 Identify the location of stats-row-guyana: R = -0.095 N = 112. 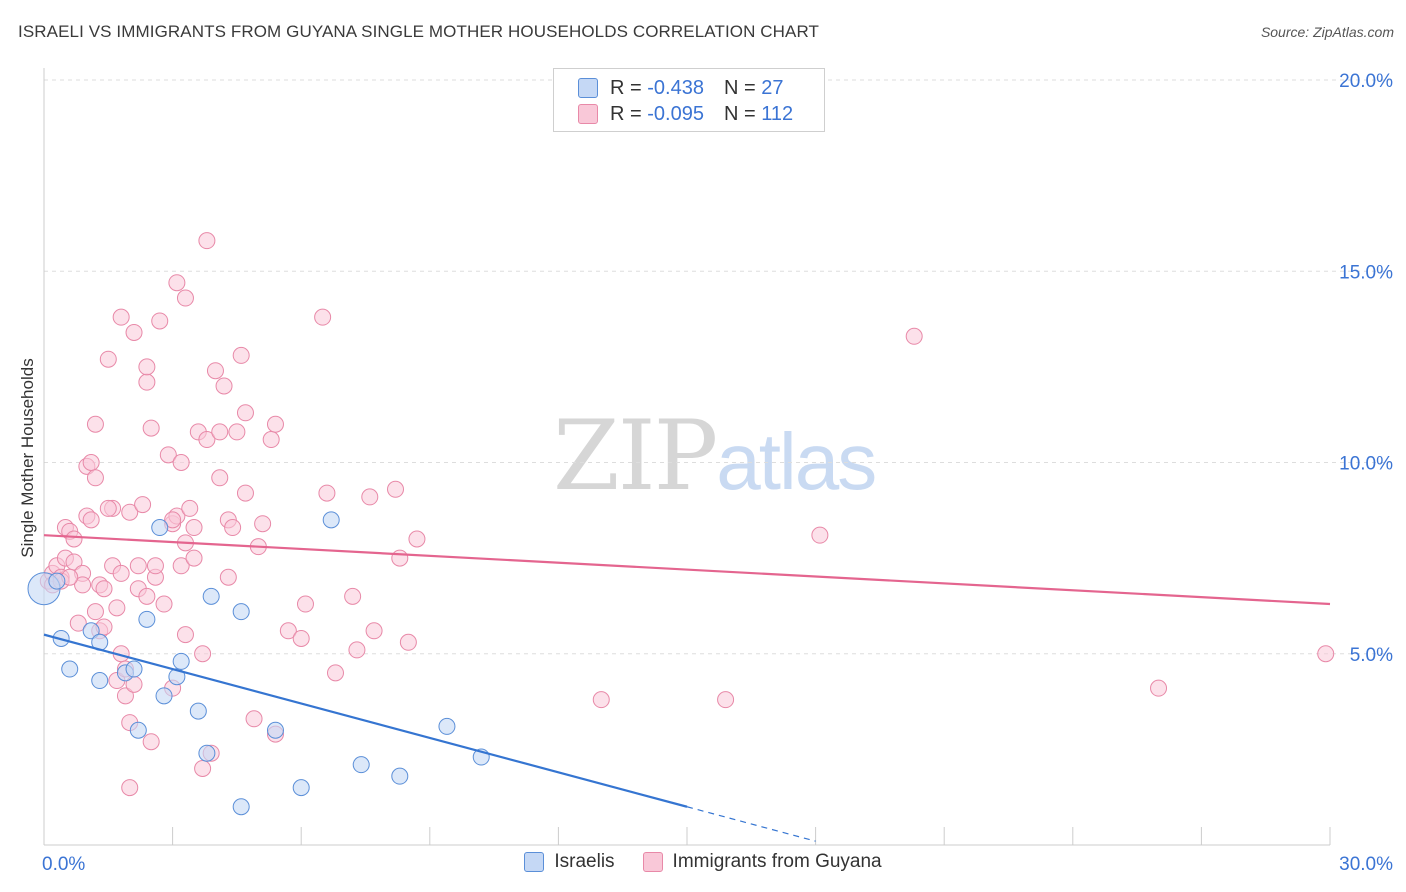
(685, 114).